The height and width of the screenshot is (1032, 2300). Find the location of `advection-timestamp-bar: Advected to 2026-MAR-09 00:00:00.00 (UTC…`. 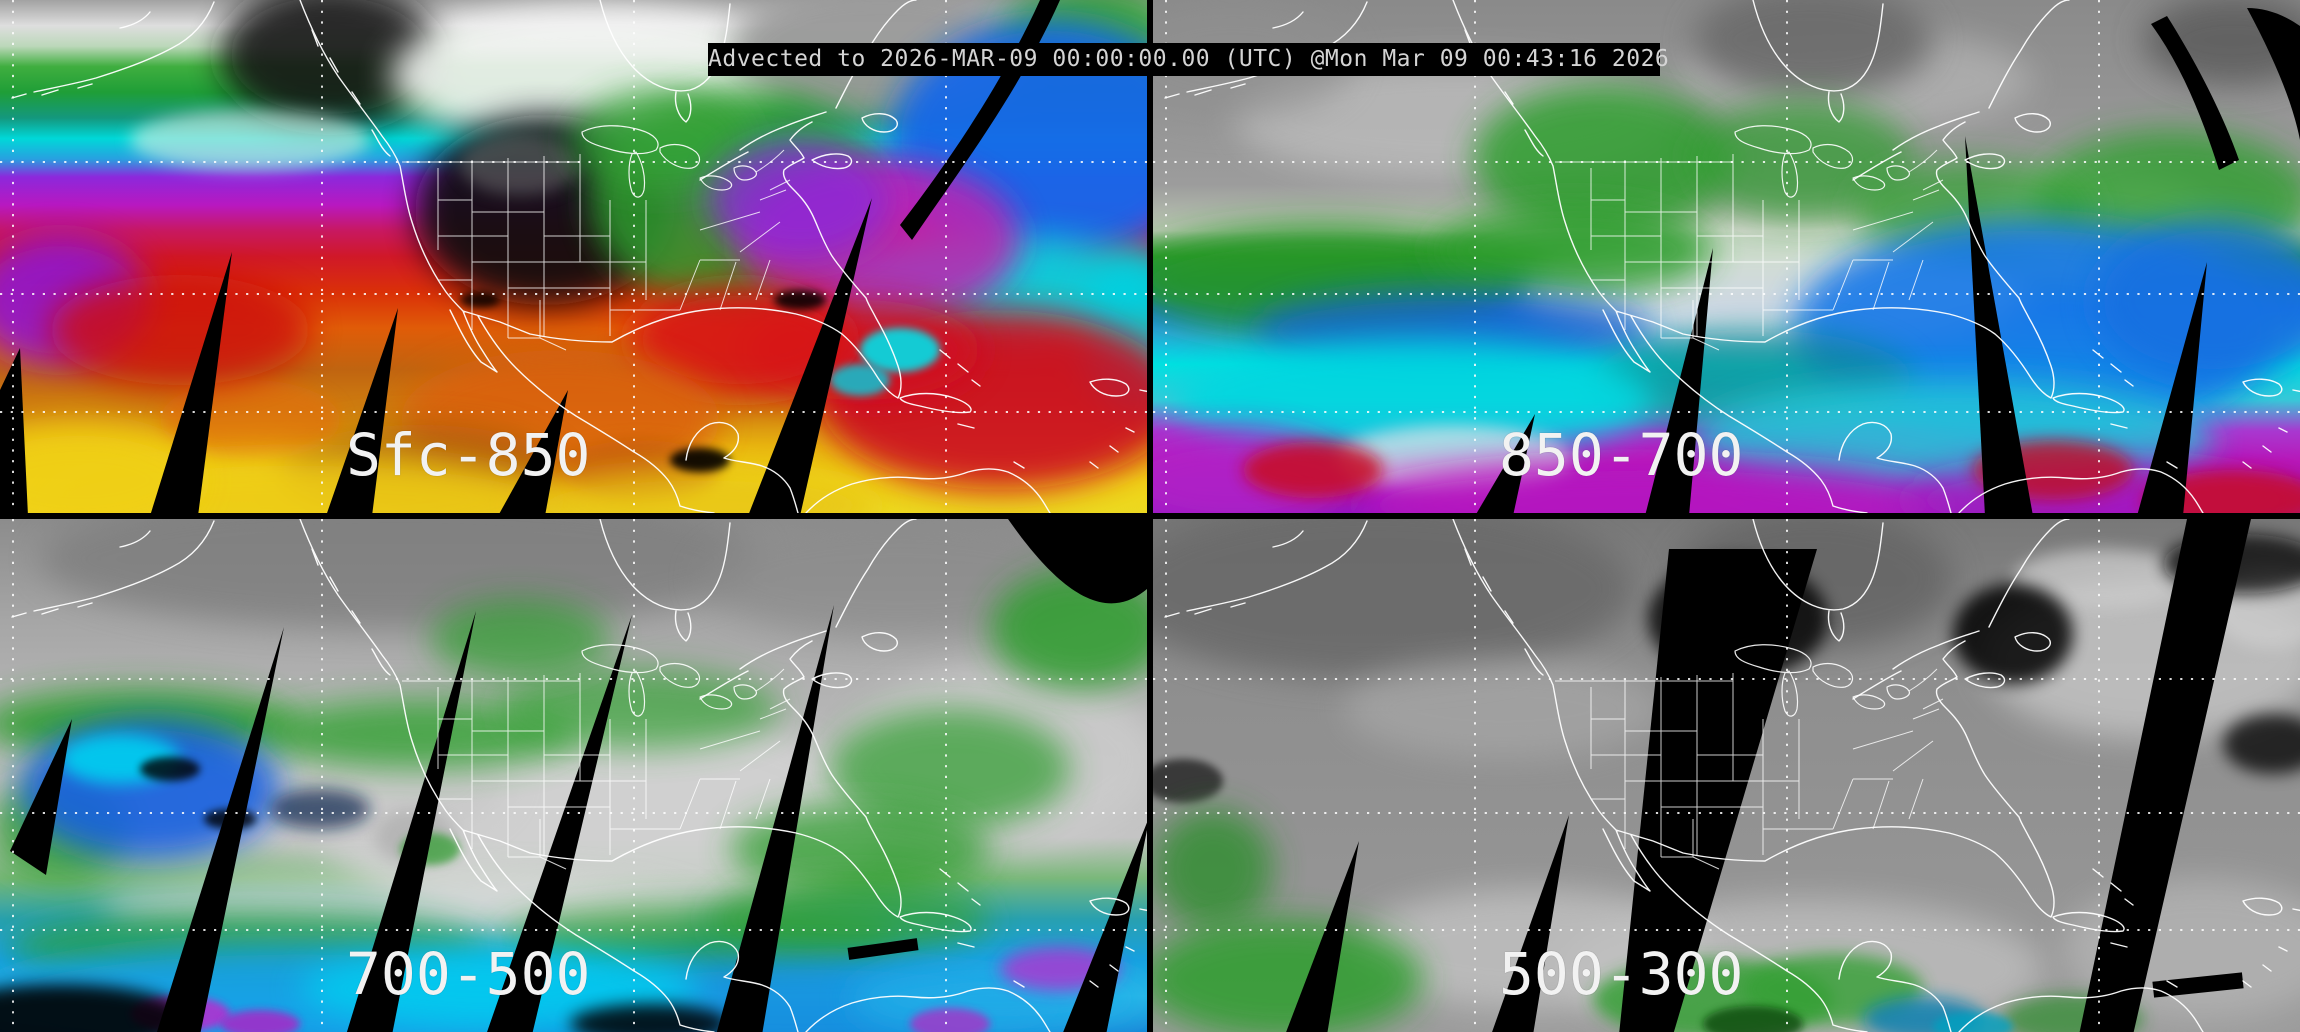

advection-timestamp-bar: Advected to 2026-MAR-09 00:00:00.00 (UTC… is located at coordinates (1188, 59).